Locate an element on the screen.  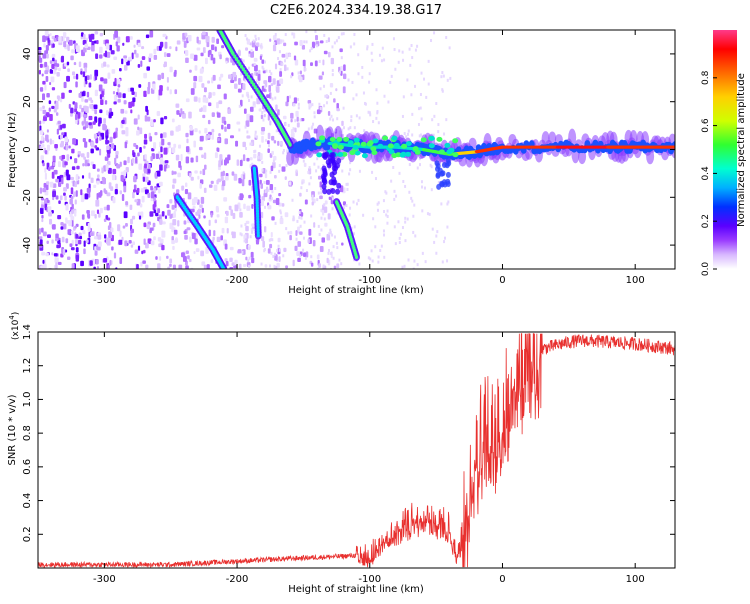
heatmap-band-blob is located at coordinates (455, 141).